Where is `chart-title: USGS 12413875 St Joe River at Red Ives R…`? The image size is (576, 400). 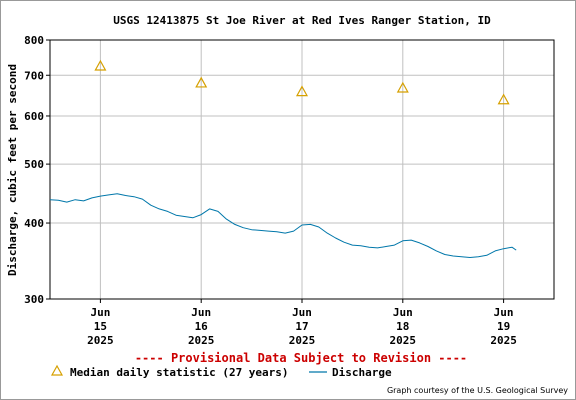
chart-title: USGS 12413875 St Joe River at Red Ives R… is located at coordinates (302, 20).